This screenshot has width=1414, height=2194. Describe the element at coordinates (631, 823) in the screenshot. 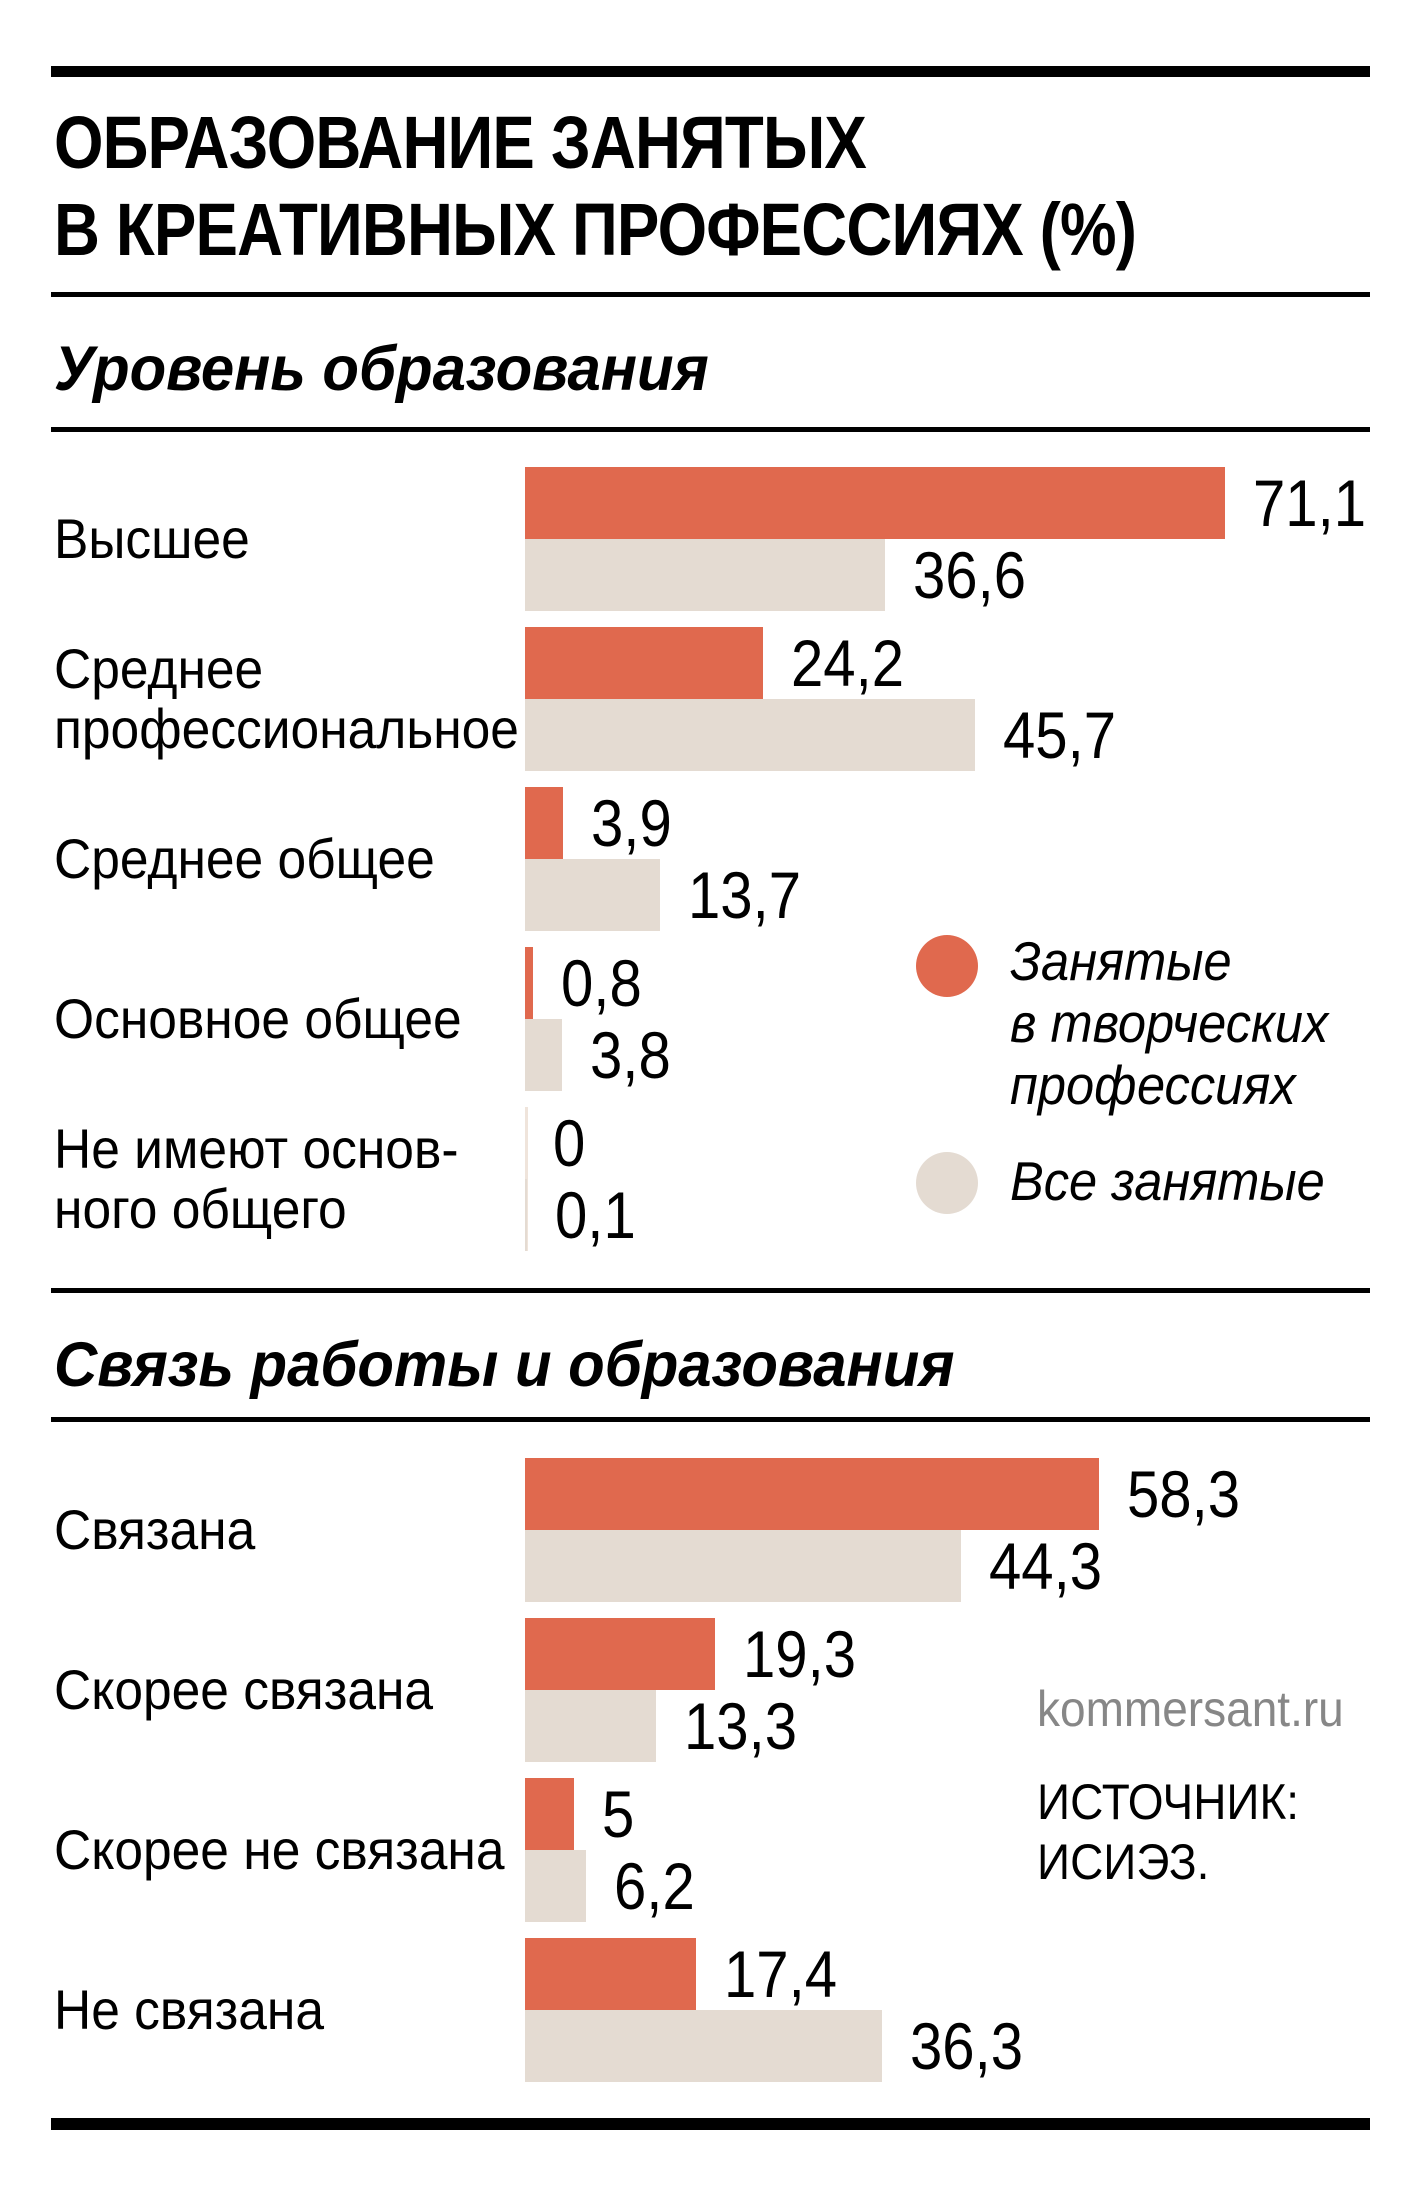

I see `creative-value: 3,9` at that location.